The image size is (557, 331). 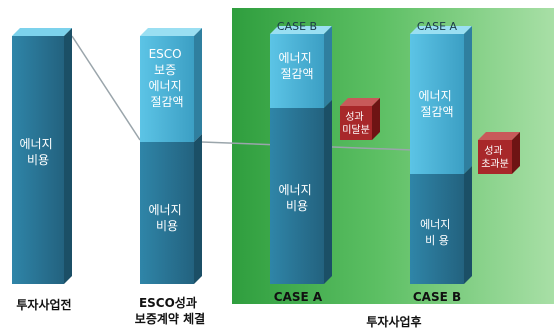 I want to click on esco-lower-text: 에너지 비용, so click(x=167, y=218).